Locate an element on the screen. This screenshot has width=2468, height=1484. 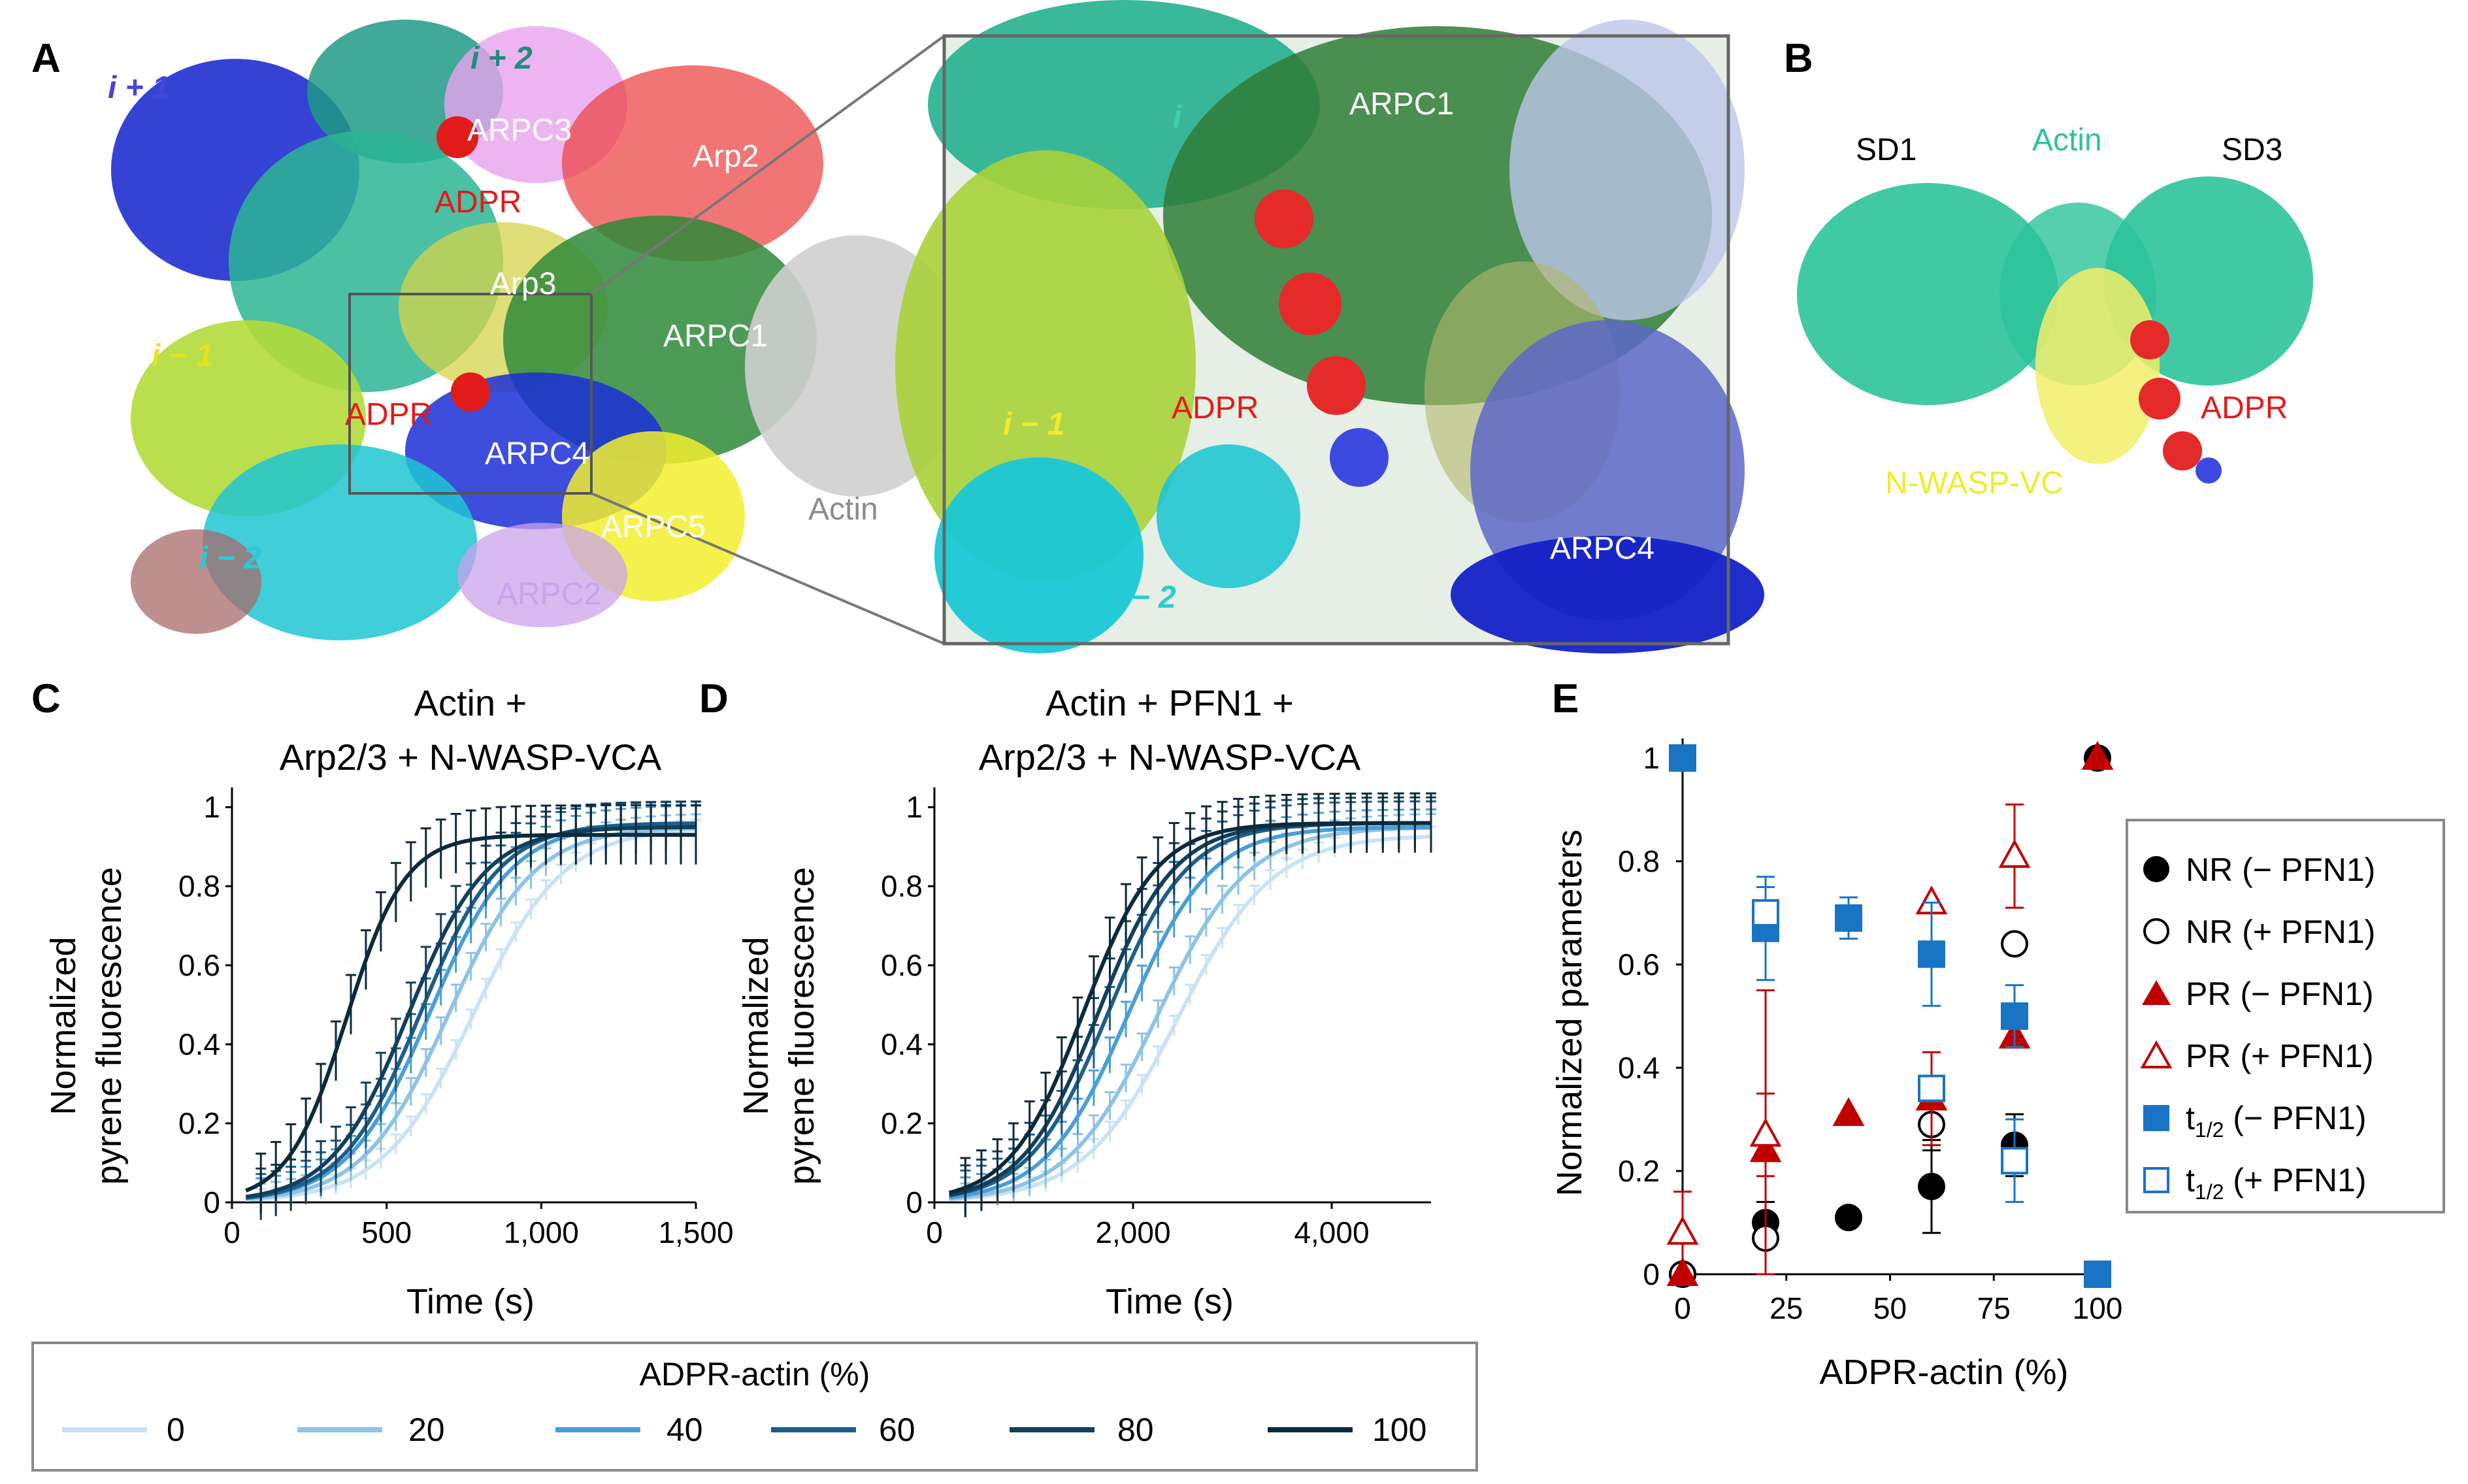
label-i-minus-1: i − 1 is located at coordinates (183, 355).